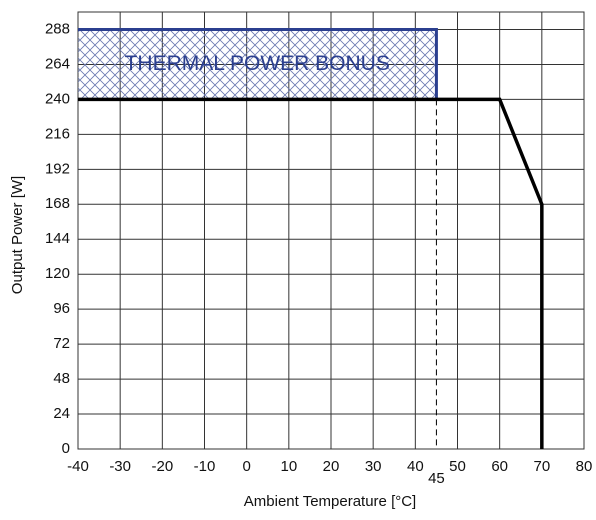 This screenshot has width=596, height=520. I want to click on x-axis-label: Ambient Temperature [°C], so click(330, 501).